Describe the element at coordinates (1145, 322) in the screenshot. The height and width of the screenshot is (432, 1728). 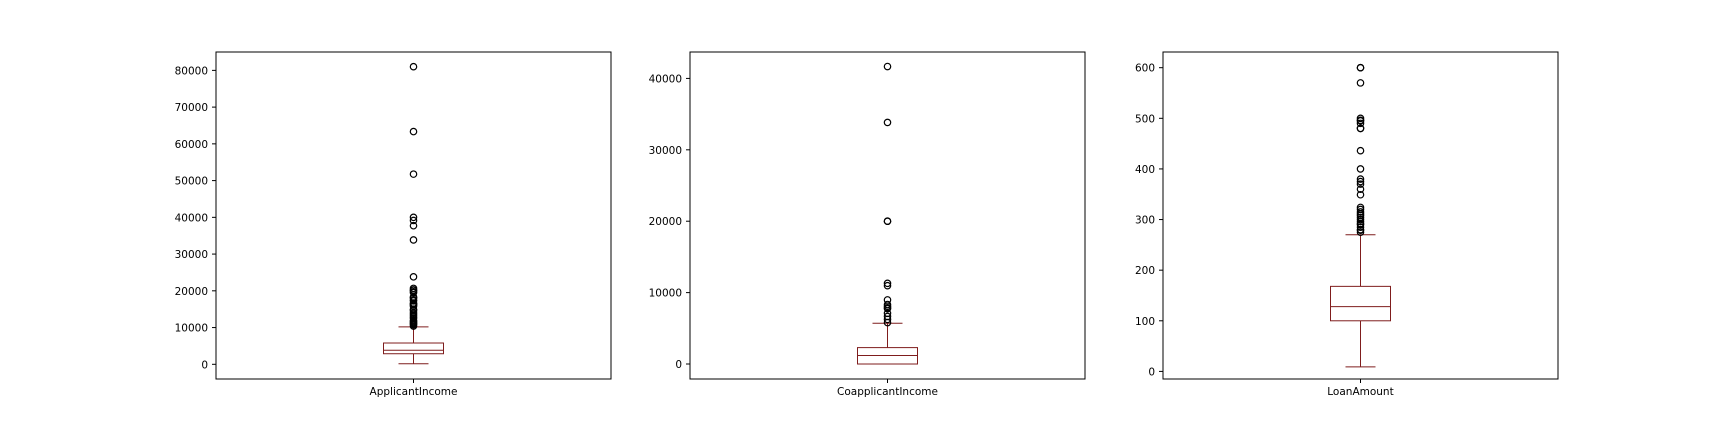
I see `y-tick-label: 100` at that location.